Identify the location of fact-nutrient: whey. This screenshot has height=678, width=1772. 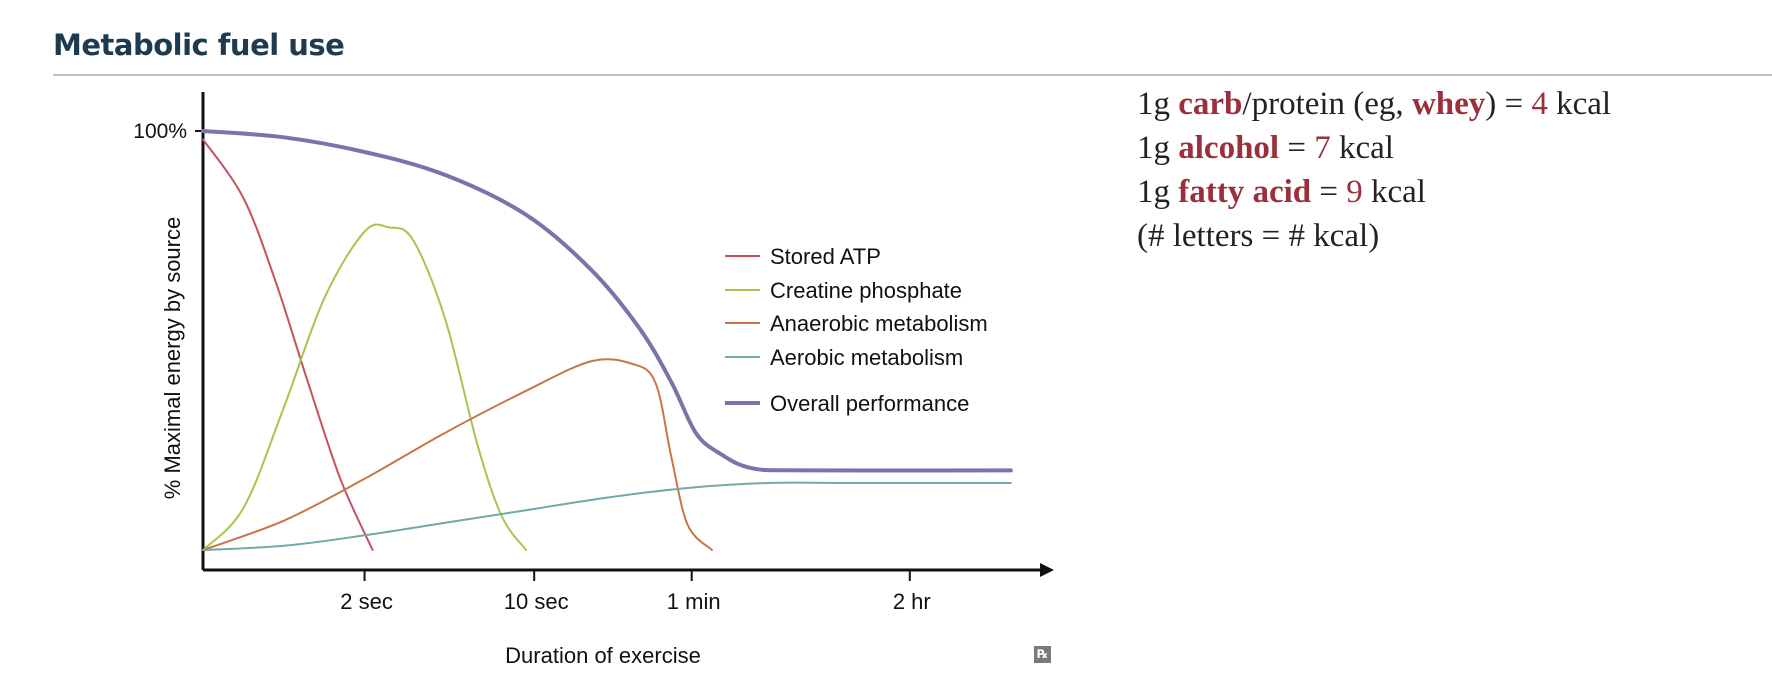
(1448, 104).